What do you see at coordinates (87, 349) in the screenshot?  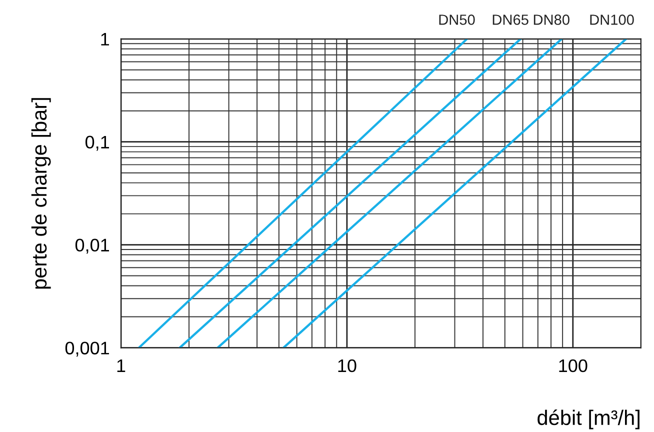 I see `y-tick-label: 0,001` at bounding box center [87, 349].